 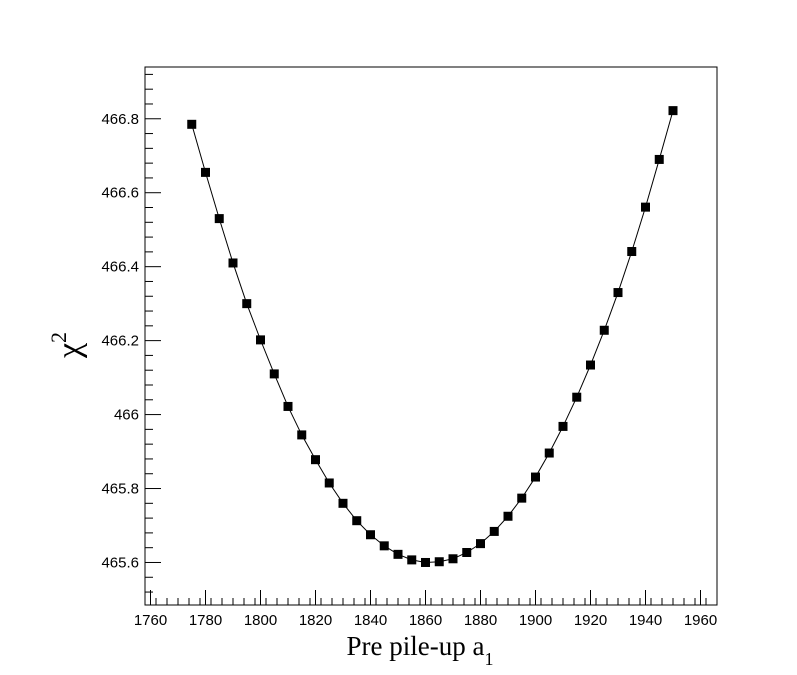 I want to click on x-tick-label: 1880, so click(x=480, y=620).